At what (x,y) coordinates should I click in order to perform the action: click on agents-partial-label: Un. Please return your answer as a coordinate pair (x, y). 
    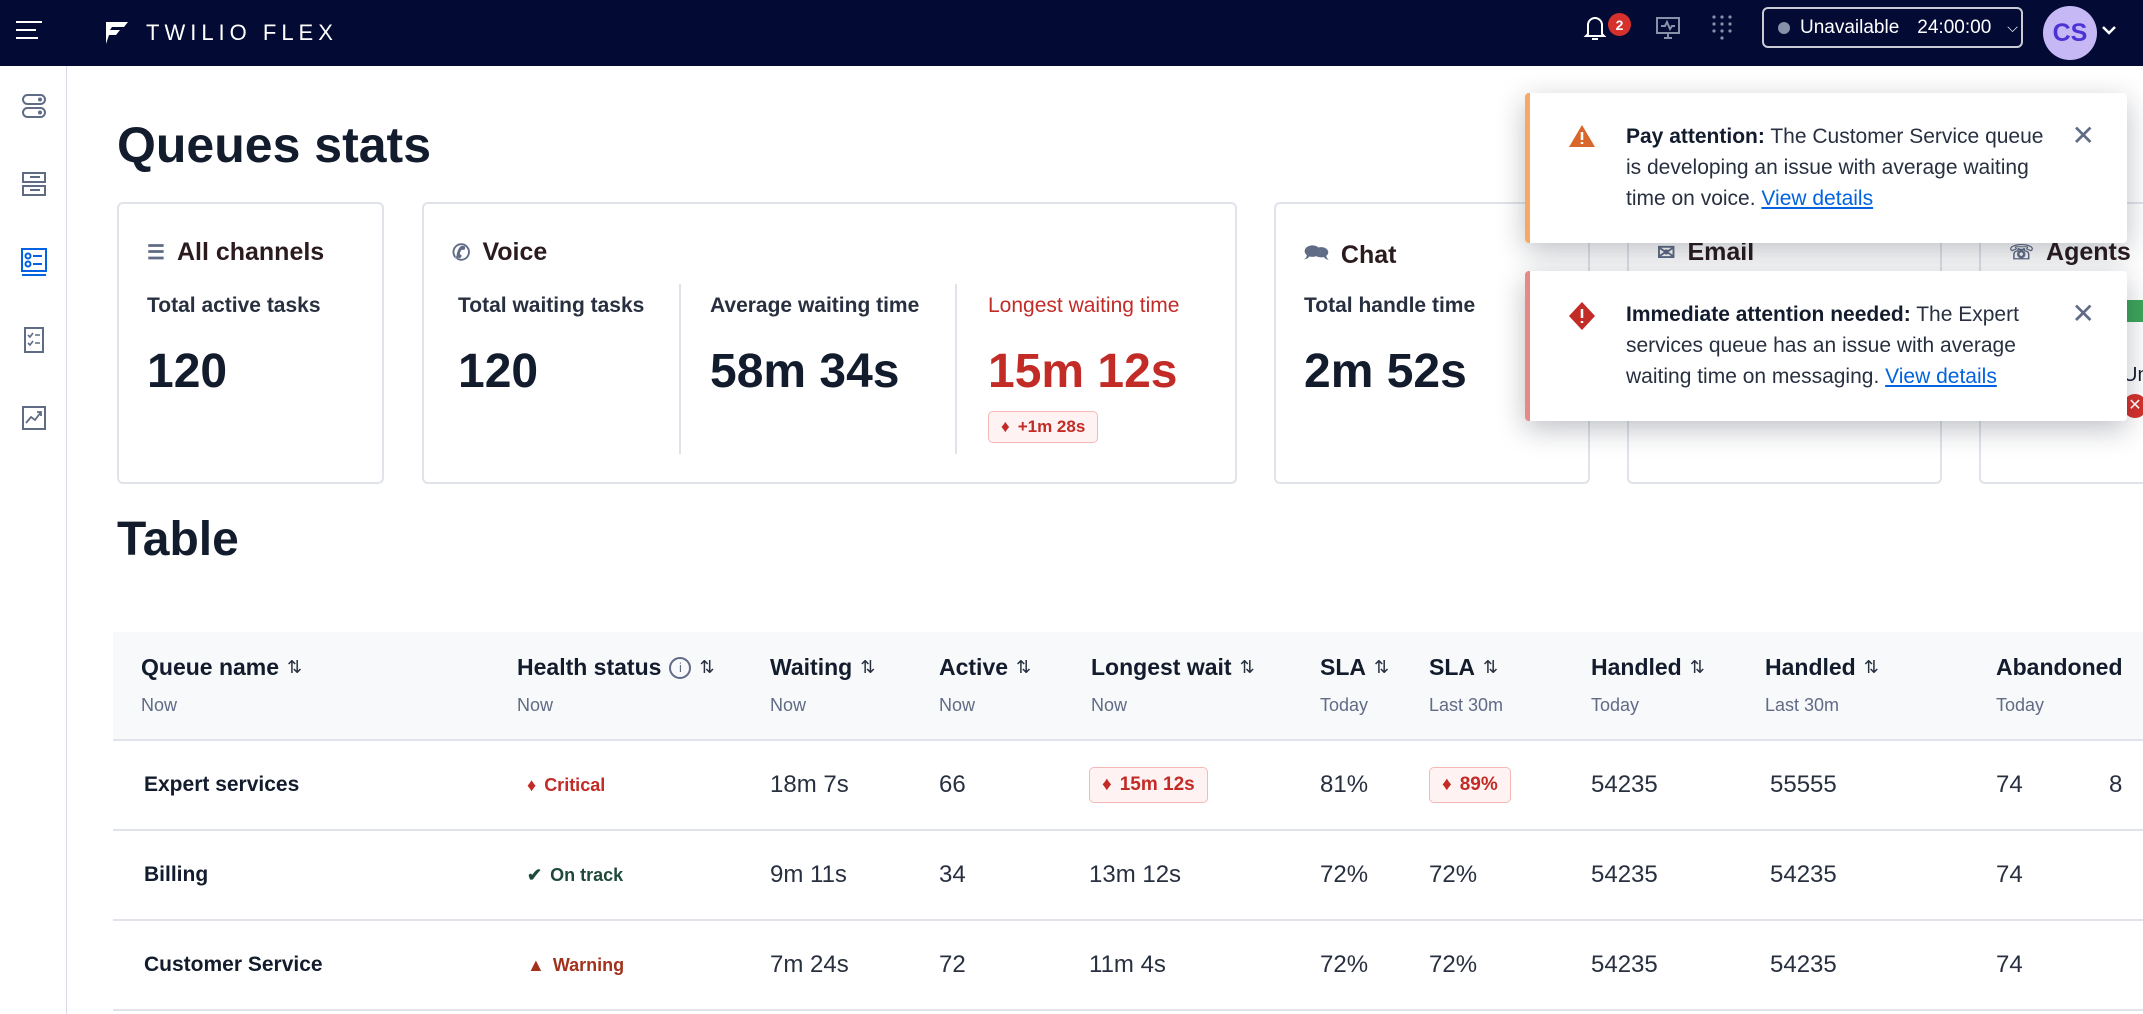
    Looking at the image, I should click on (2133, 375).